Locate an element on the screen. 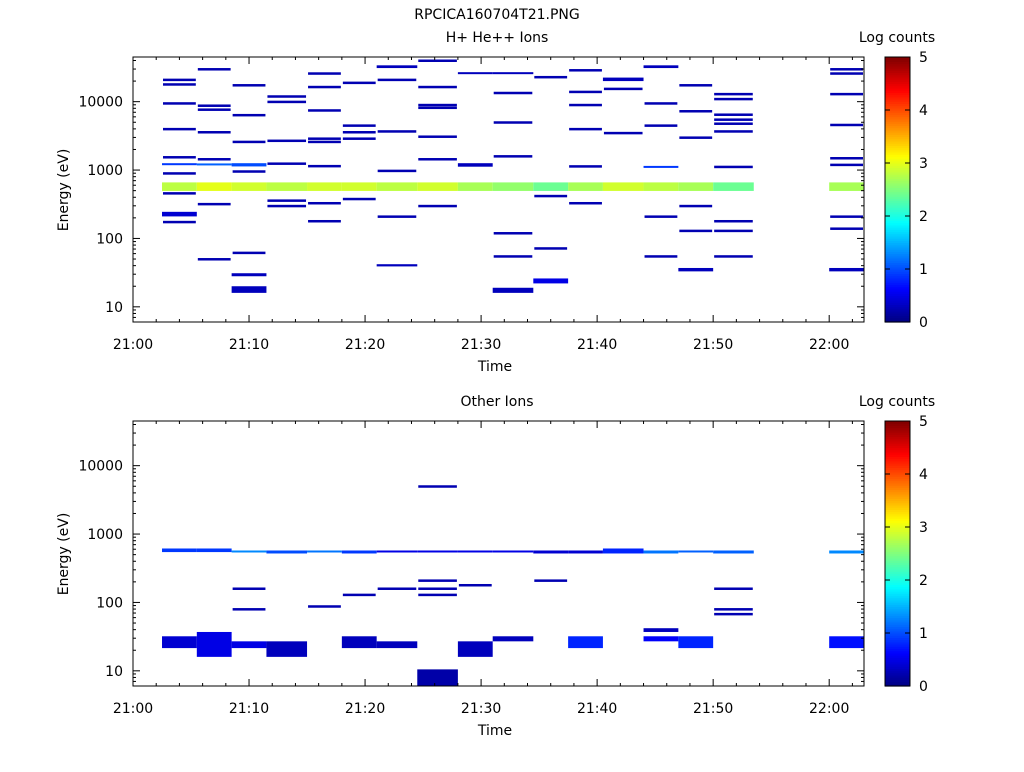  colorbar-tick-label: 1 is located at coordinates (923, 634).